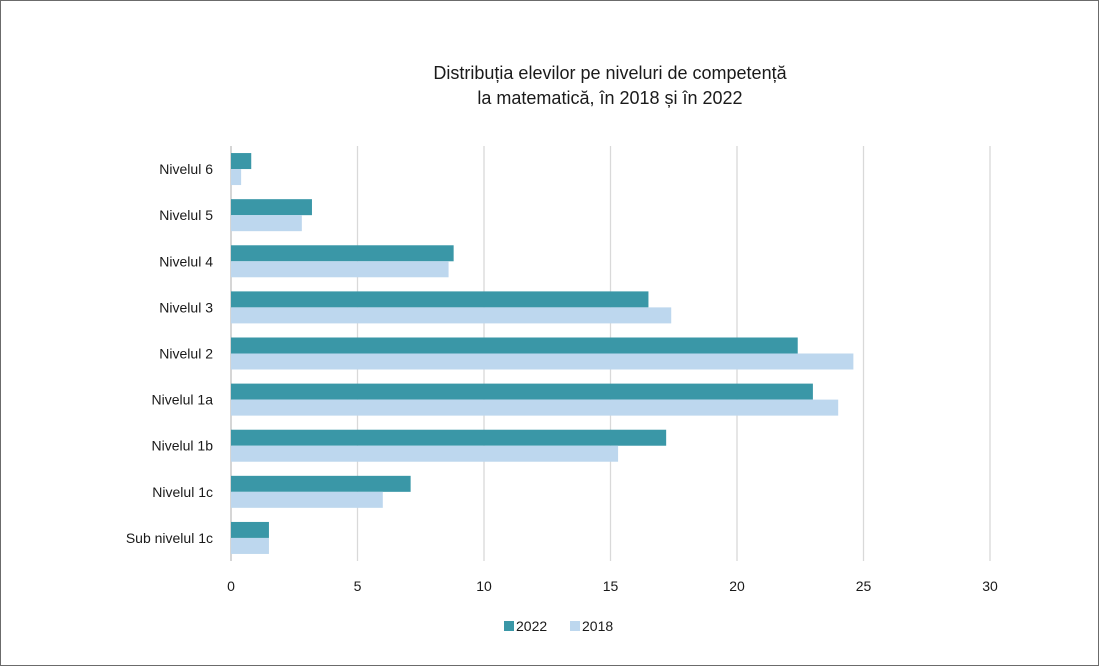 The height and width of the screenshot is (666, 1099). What do you see at coordinates (864, 586) in the screenshot?
I see `x-tick-label: 25` at bounding box center [864, 586].